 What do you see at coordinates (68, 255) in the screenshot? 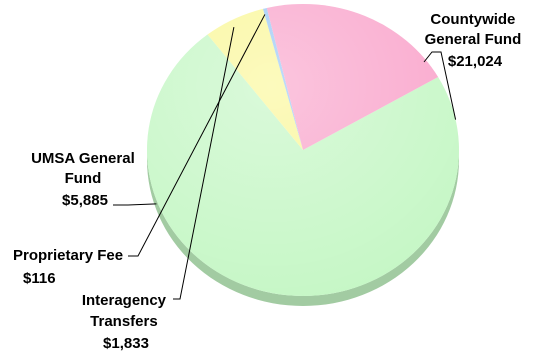
I see `slice-label-line: Proprietary Fee` at bounding box center [68, 255].